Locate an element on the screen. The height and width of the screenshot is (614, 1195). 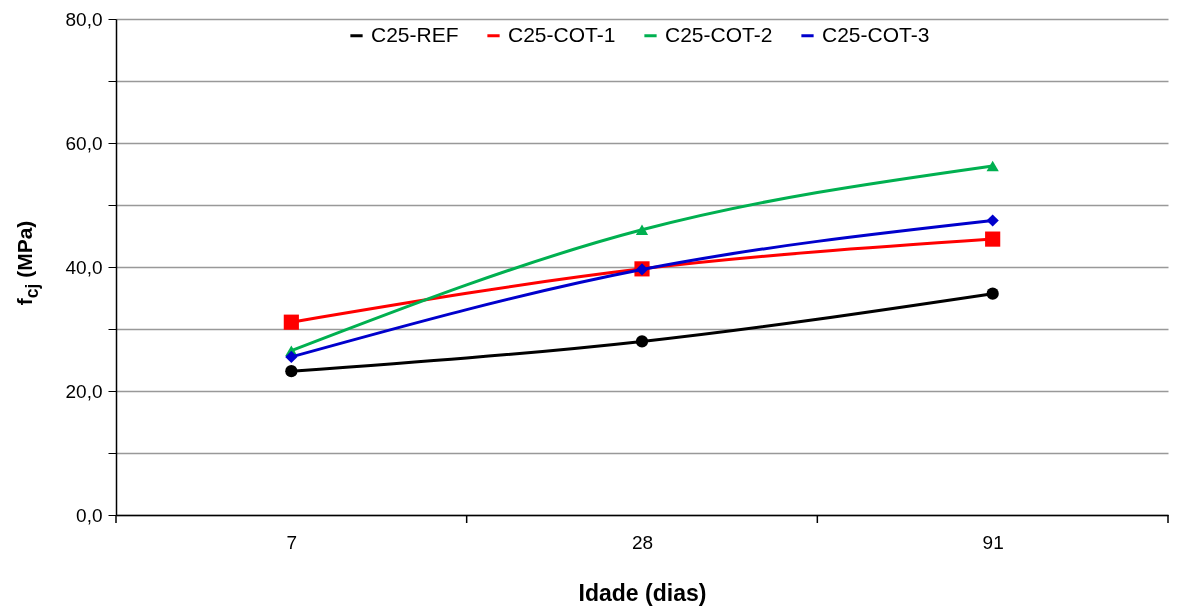
legend-label: C25-COT-1 is located at coordinates (562, 34).